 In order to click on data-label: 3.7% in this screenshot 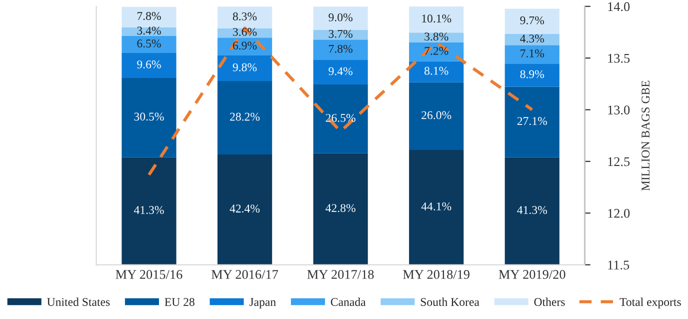, I will do `click(340, 34)`.